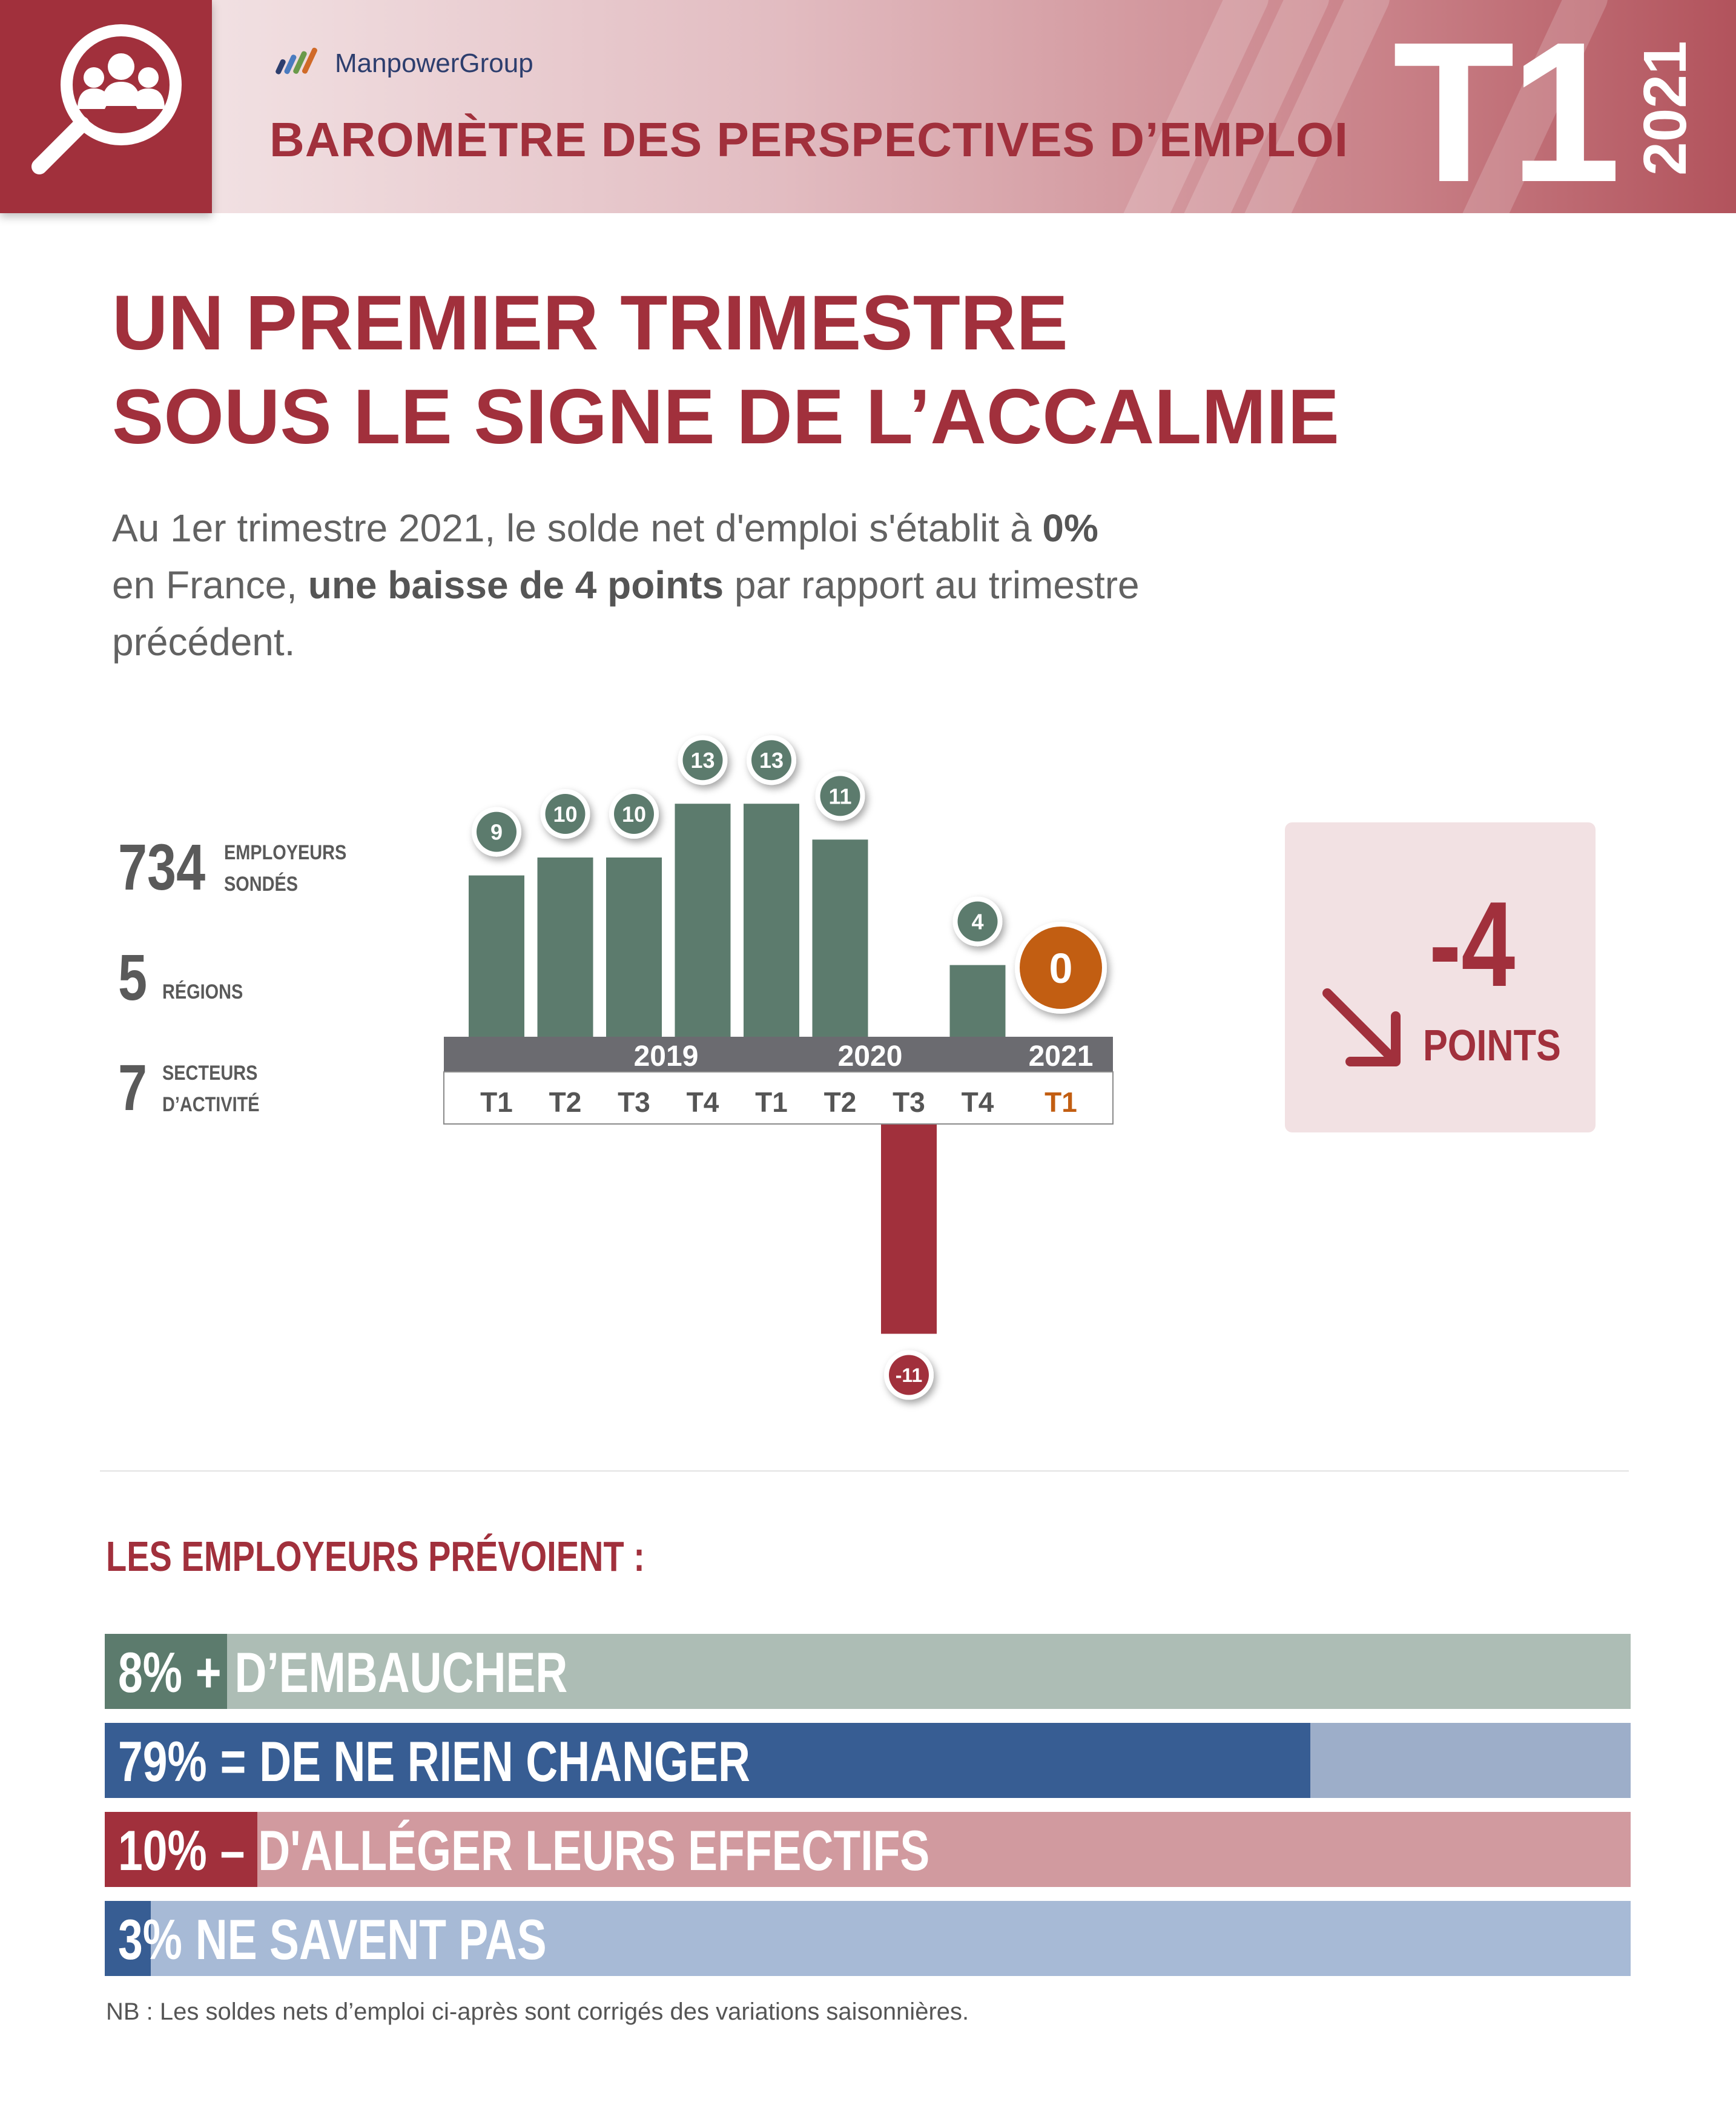 The height and width of the screenshot is (2105, 1736). I want to click on value-label-6: -11, so click(909, 1375).